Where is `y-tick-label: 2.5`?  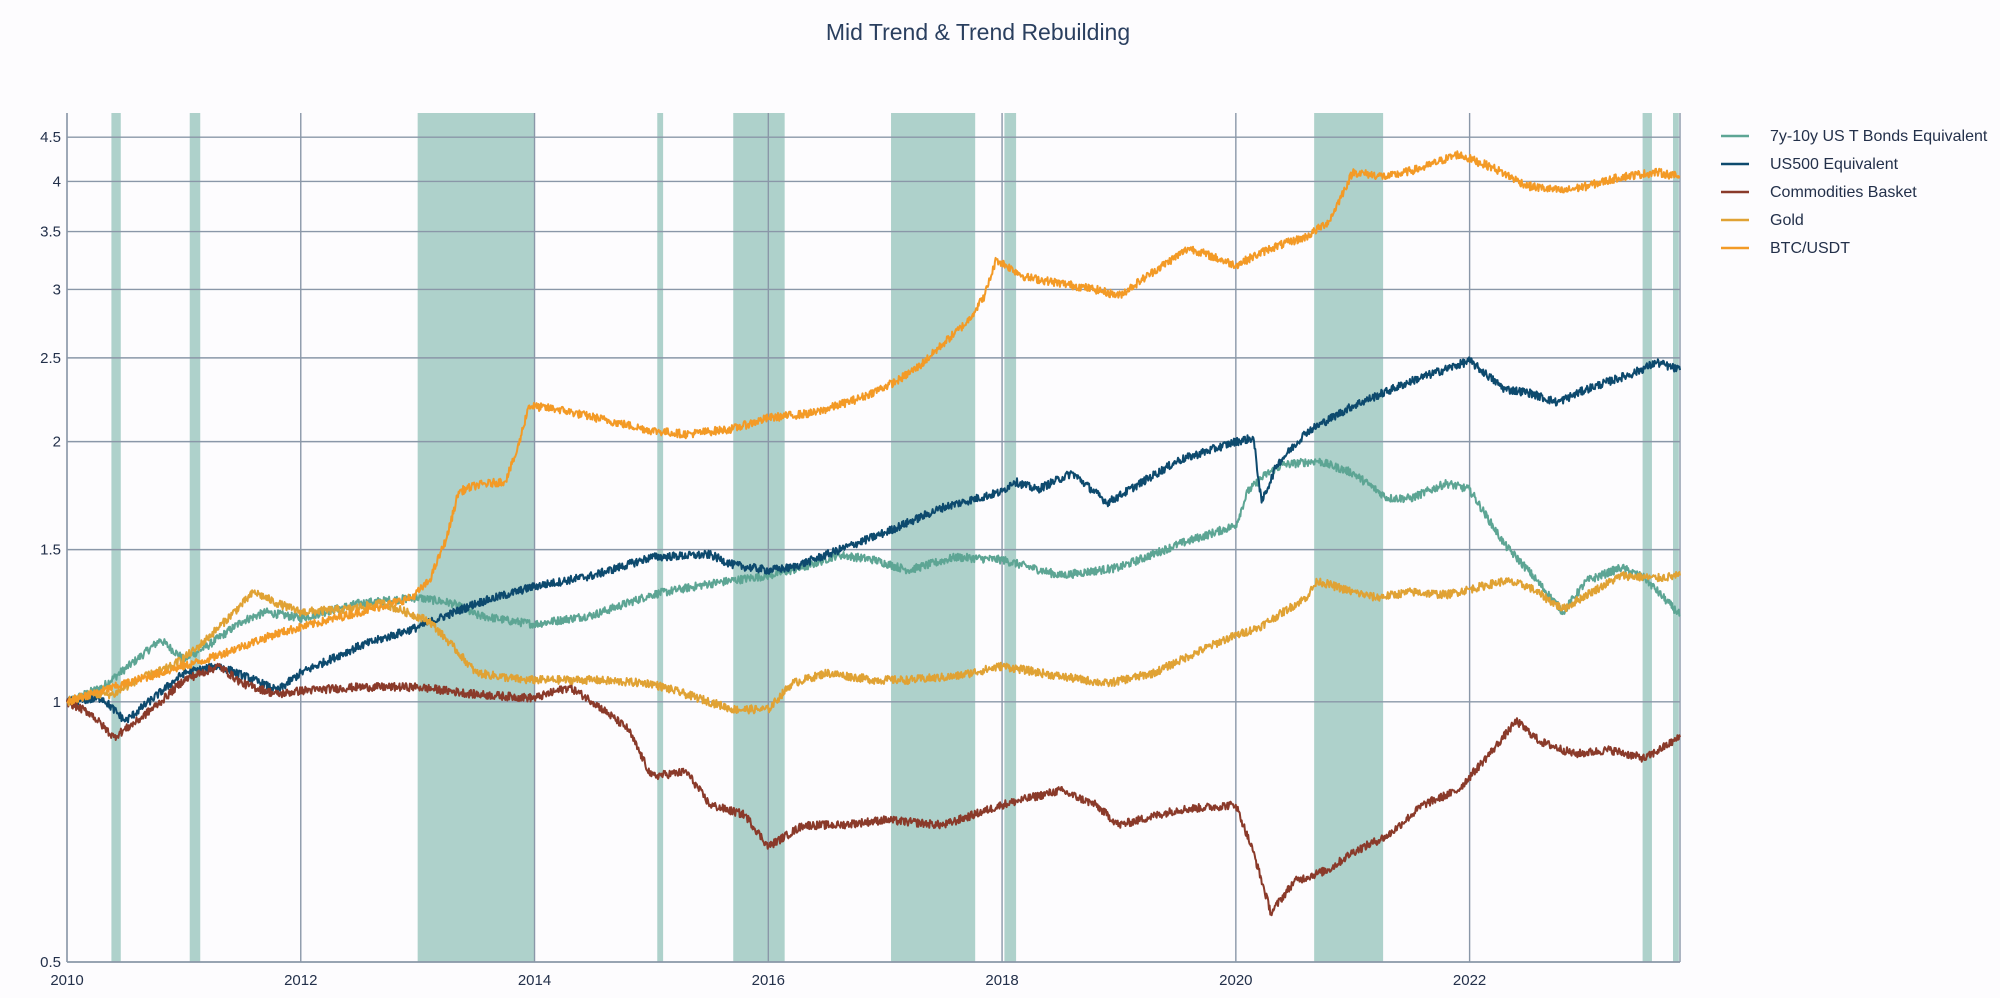 y-tick-label: 2.5 is located at coordinates (50, 358).